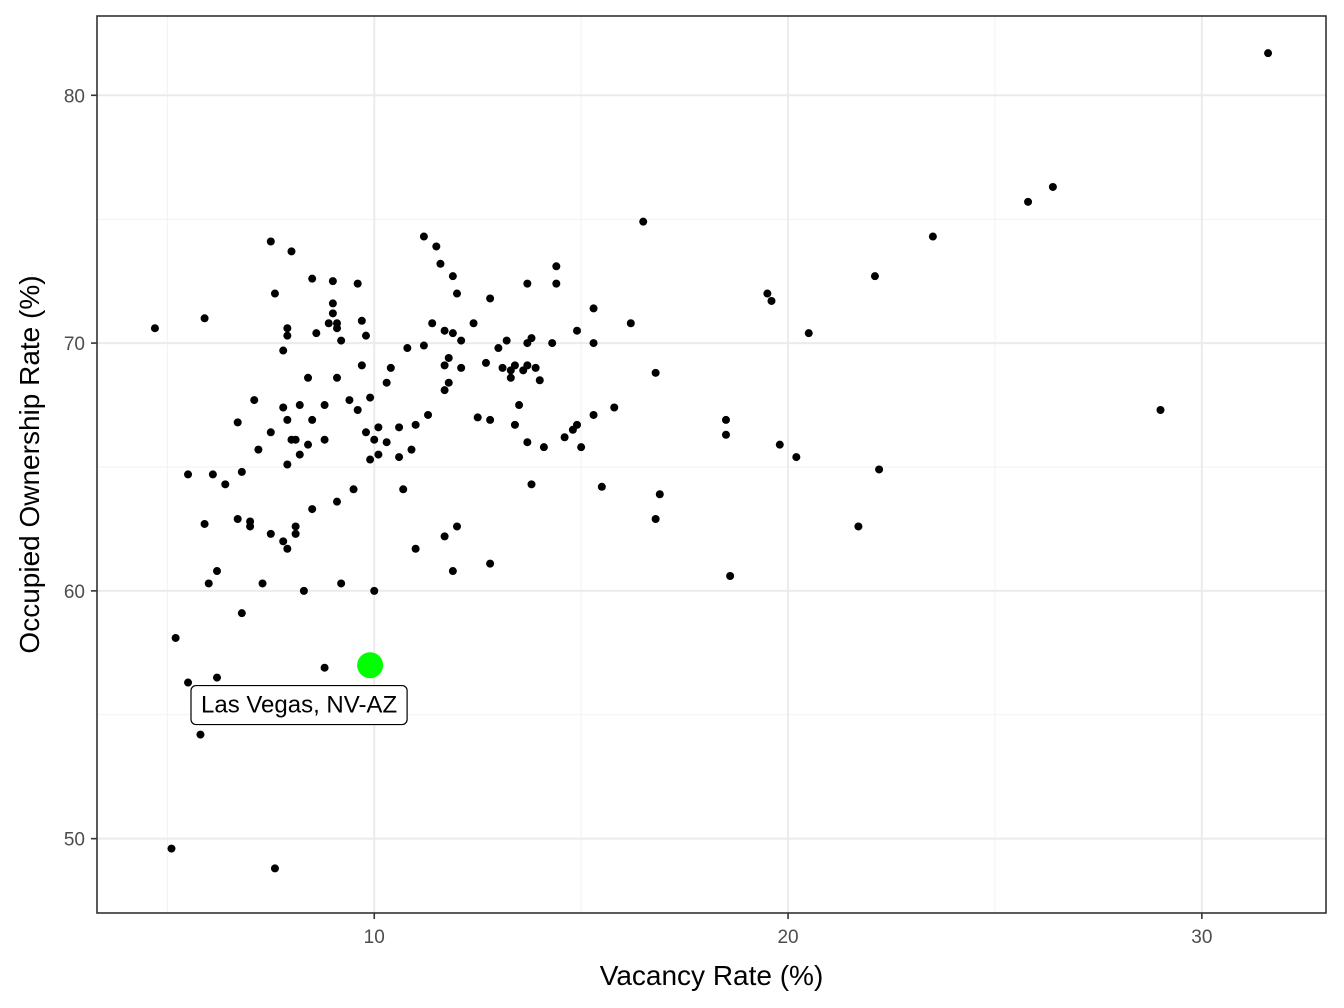  What do you see at coordinates (374, 937) in the screenshot?
I see `x-tick-label: 10` at bounding box center [374, 937].